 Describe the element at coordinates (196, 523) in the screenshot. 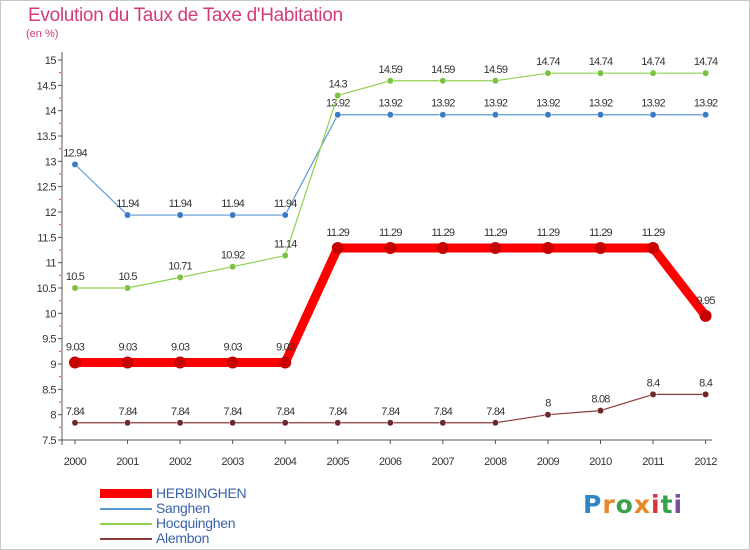

I see `legend-label: Hocquinghen` at that location.